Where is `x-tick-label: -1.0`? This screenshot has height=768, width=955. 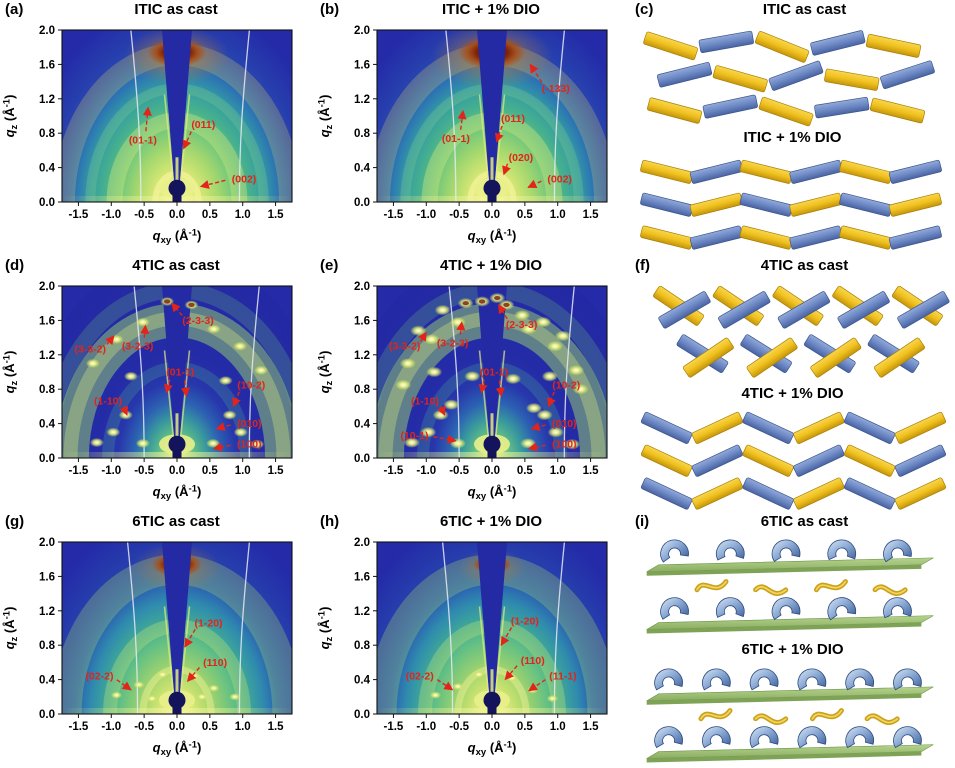 x-tick-label: -1.0 is located at coordinates (111, 471).